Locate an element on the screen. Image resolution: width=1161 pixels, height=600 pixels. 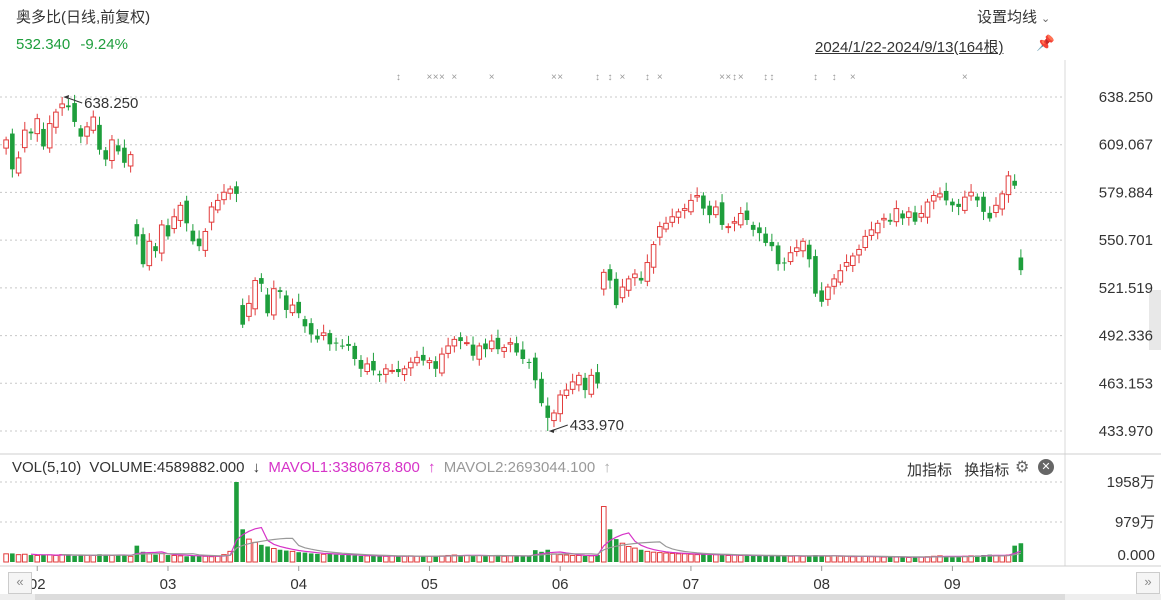
scrollbar-thumb is located at coordinates (550, 597).